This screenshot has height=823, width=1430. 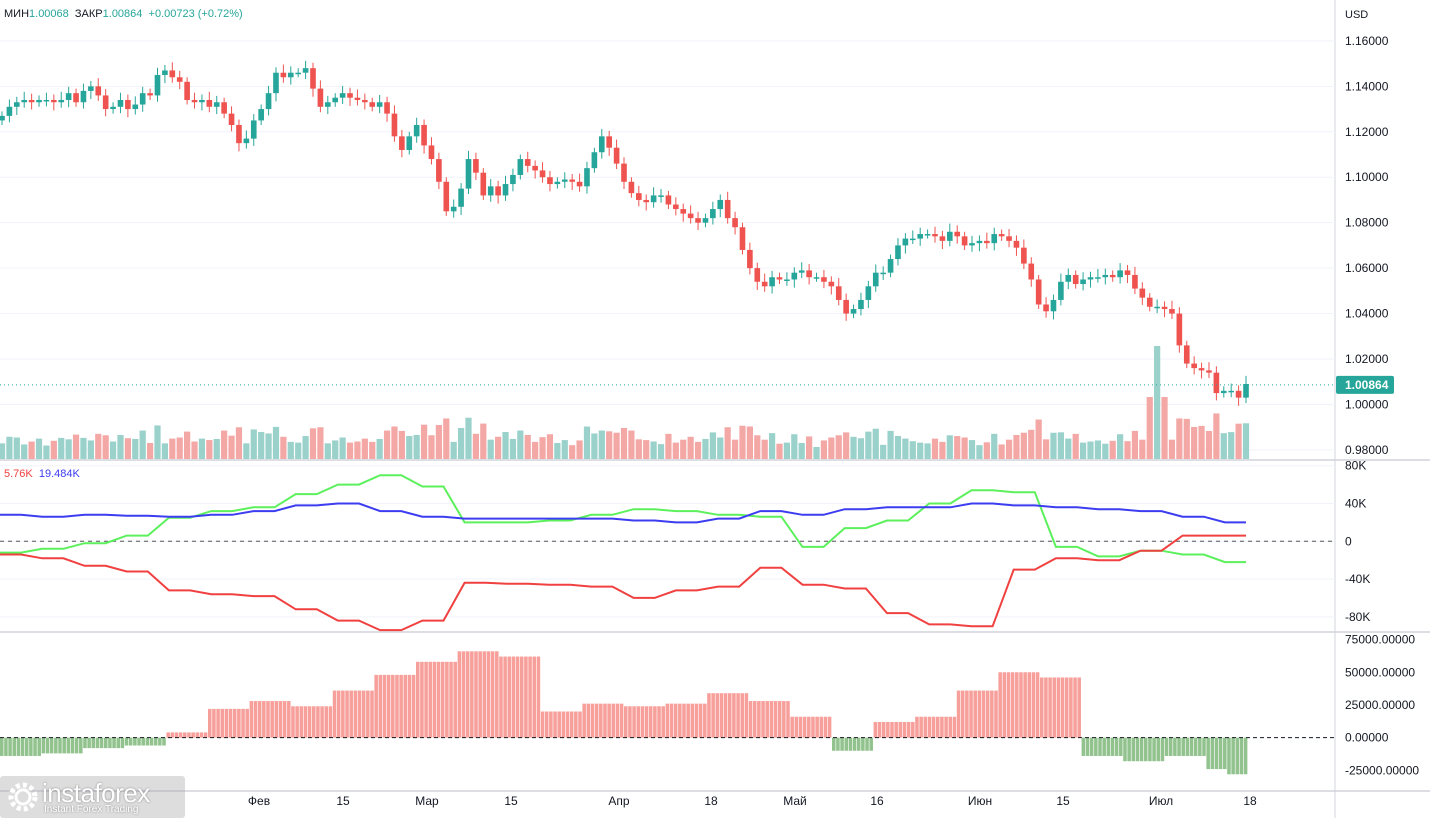 I want to click on price-tick-label: 1.04000, so click(x=1367, y=314).